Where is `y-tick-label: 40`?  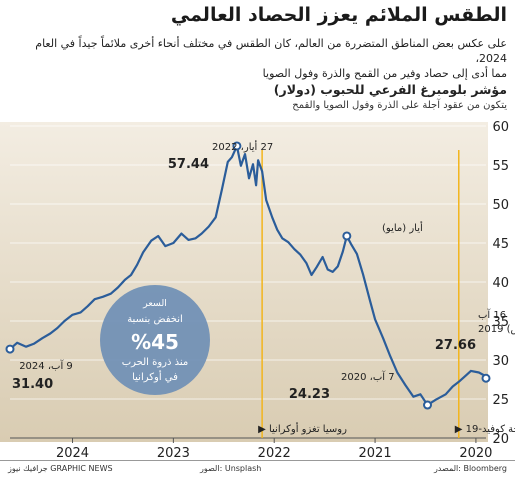
y-tick-label: 40 is located at coordinates (500, 283).